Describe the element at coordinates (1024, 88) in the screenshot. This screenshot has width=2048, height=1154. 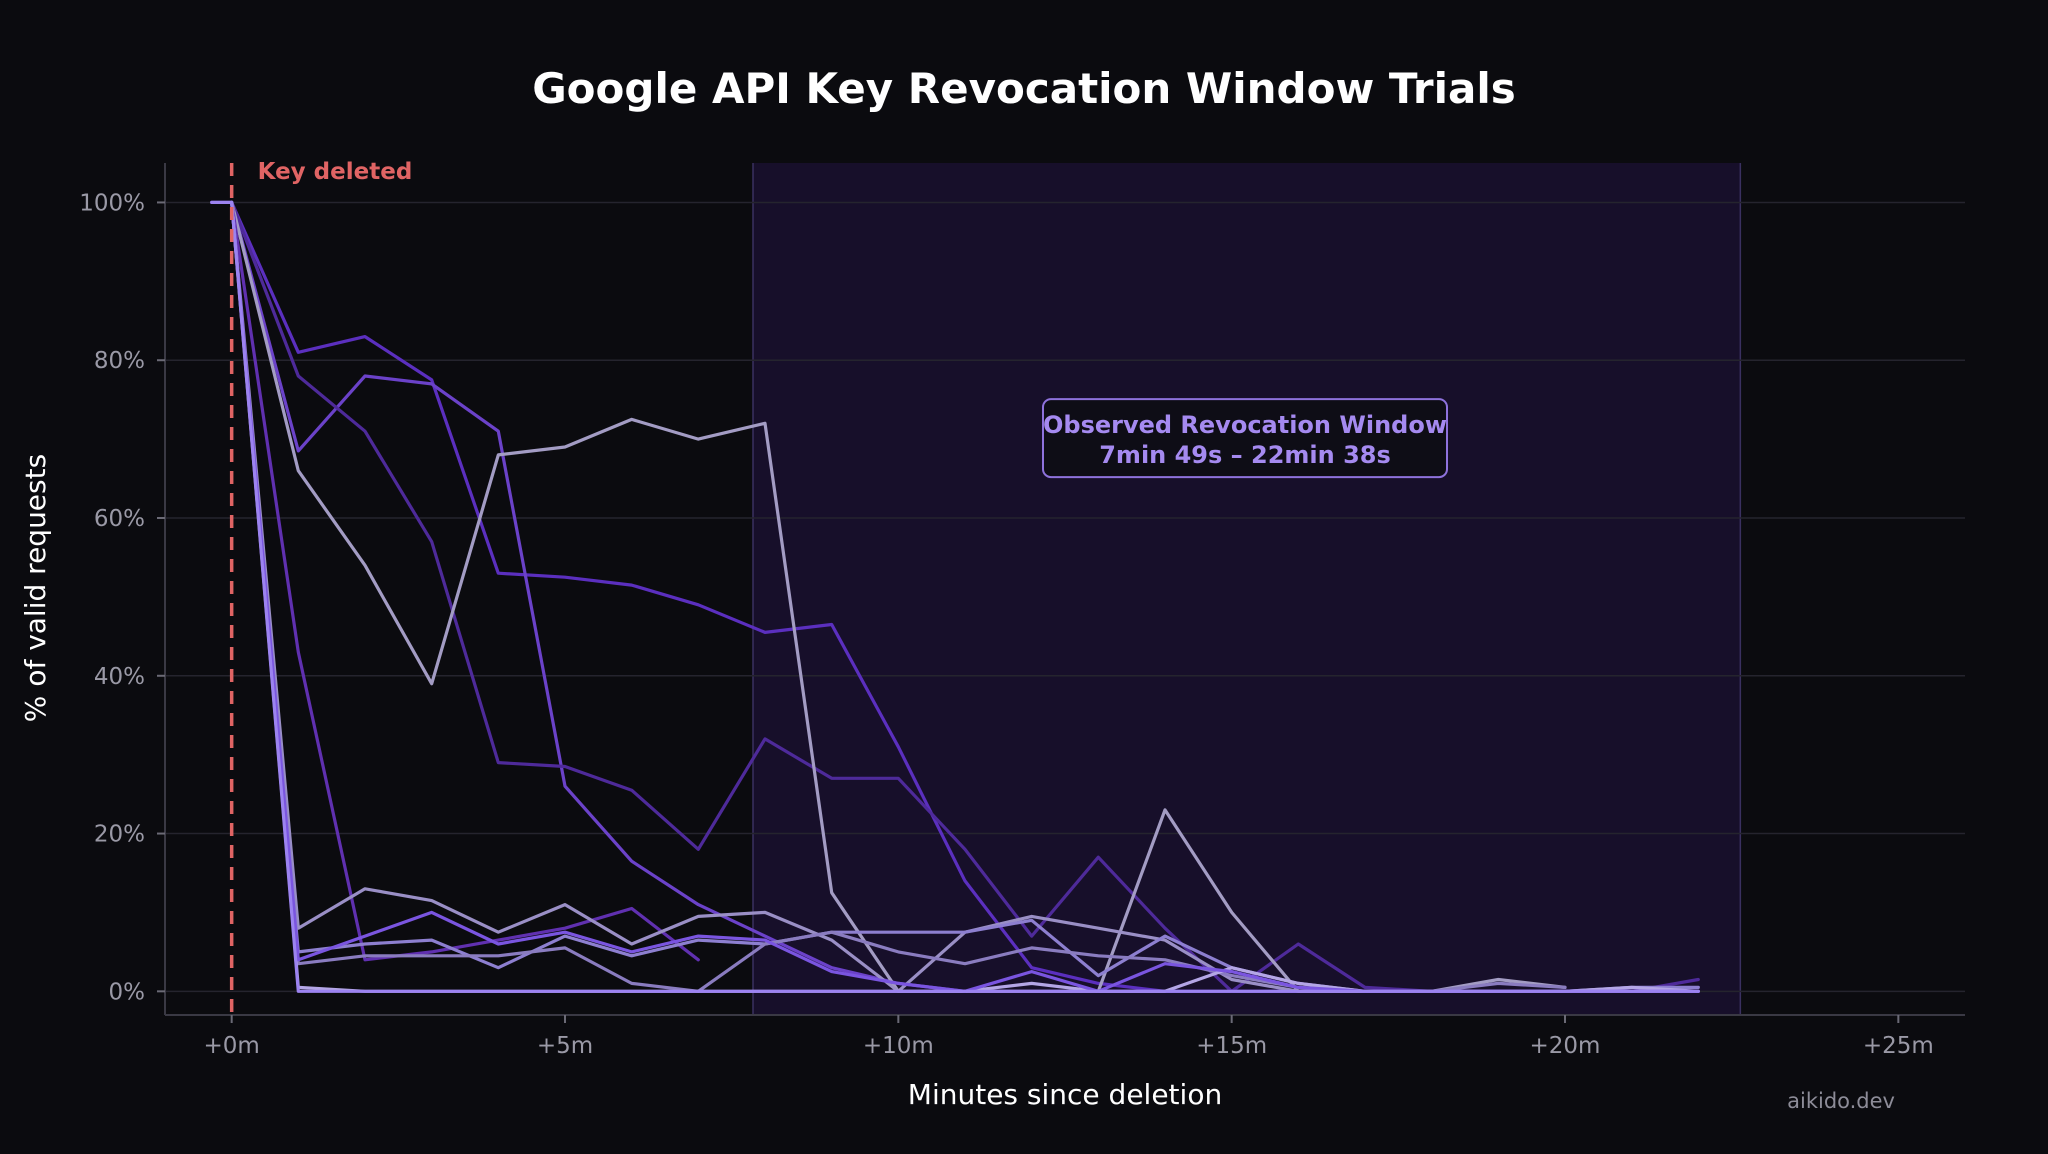
I see `chart-title: Google API Key Revocation Window Trials` at that location.